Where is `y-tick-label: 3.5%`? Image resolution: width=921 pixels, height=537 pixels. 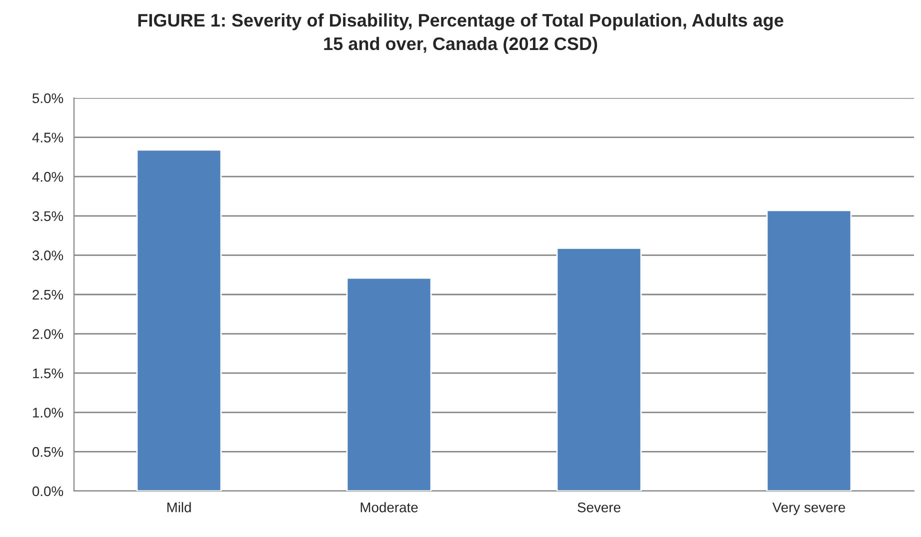
y-tick-label: 3.5% is located at coordinates (48, 216).